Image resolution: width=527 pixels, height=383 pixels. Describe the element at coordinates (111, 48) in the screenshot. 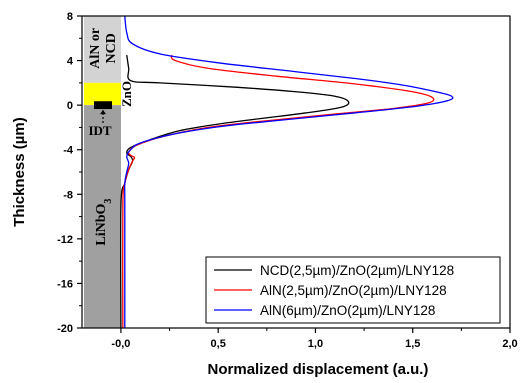

I see `layer-label-top-line-2: NCD` at that location.